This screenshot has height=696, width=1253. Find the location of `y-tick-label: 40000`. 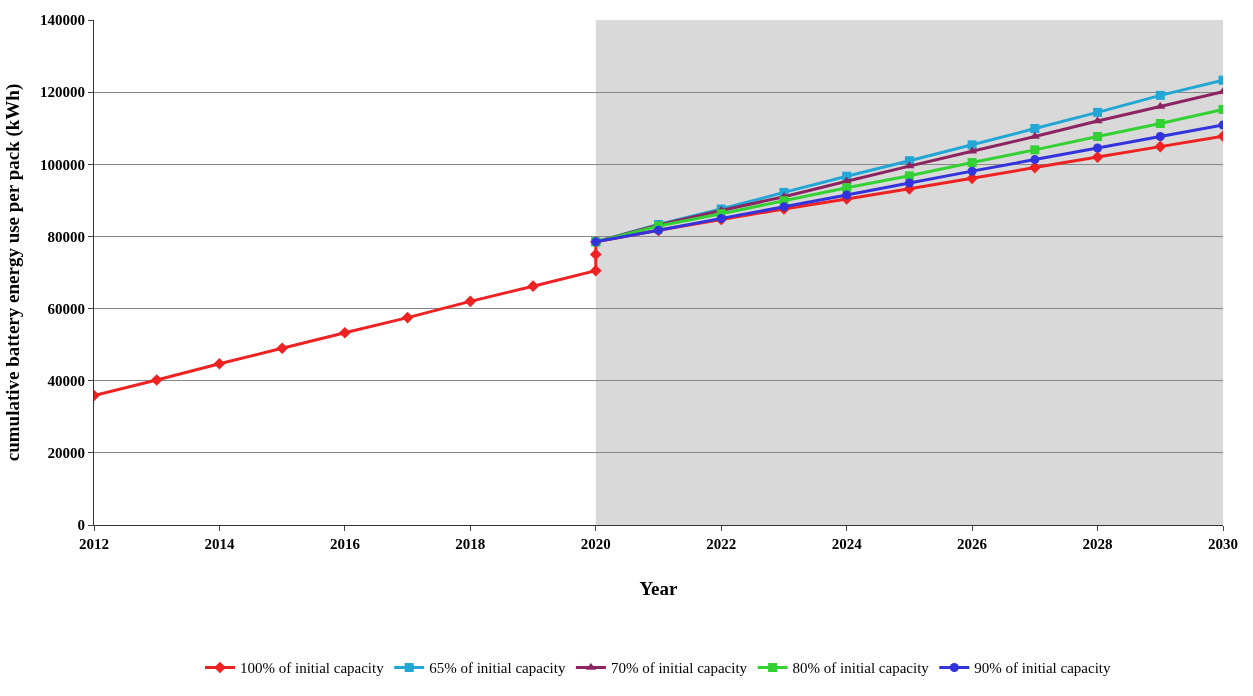

y-tick-label: 40000 is located at coordinates (66, 380).